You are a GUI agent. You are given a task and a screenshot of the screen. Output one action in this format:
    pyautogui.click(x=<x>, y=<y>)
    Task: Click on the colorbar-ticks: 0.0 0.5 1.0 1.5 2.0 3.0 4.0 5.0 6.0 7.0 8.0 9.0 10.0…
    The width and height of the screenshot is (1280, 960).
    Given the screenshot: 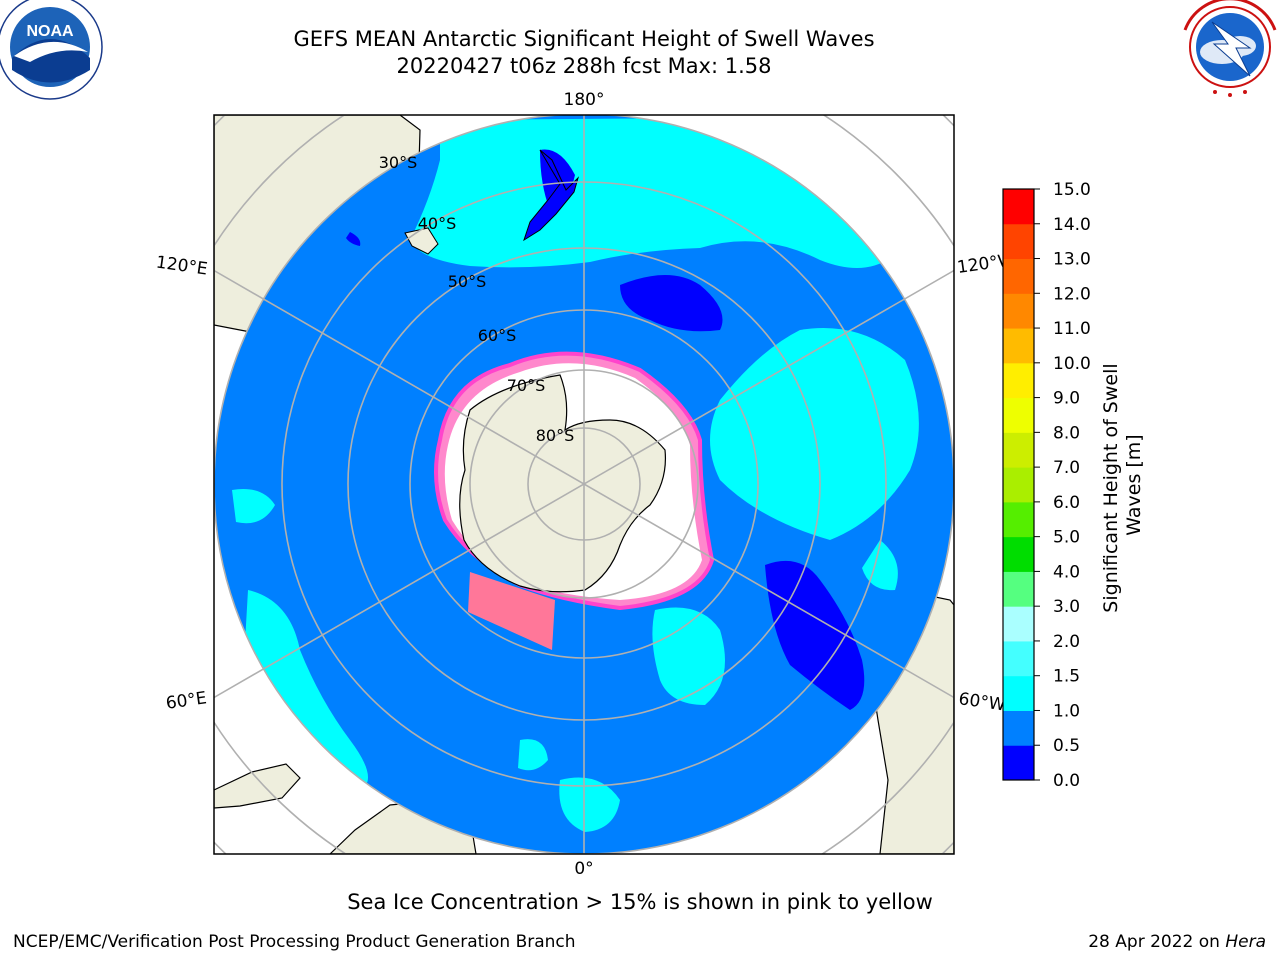 What is the action you would take?
    pyautogui.click(x=1062, y=485)
    